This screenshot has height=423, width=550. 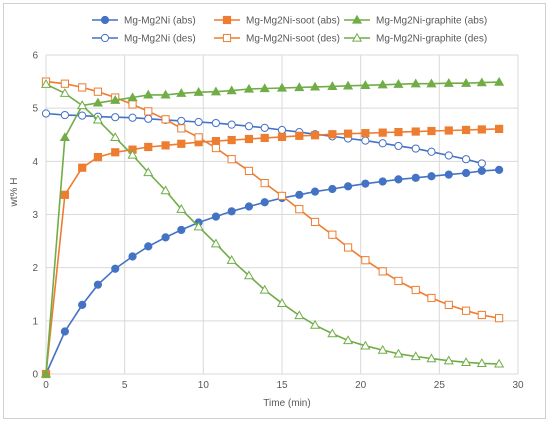 What do you see at coordinates (293, 39) in the screenshot?
I see `legend-label: Mg-Mg2Ni-soot (des)` at bounding box center [293, 39].